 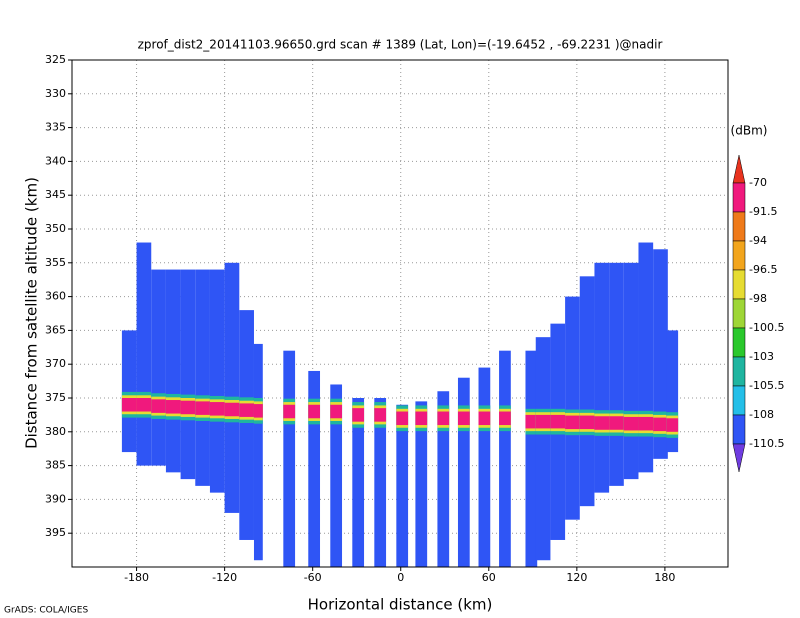 What do you see at coordinates (55, 93) in the screenshot?
I see `y-tick-label: 330` at bounding box center [55, 93].